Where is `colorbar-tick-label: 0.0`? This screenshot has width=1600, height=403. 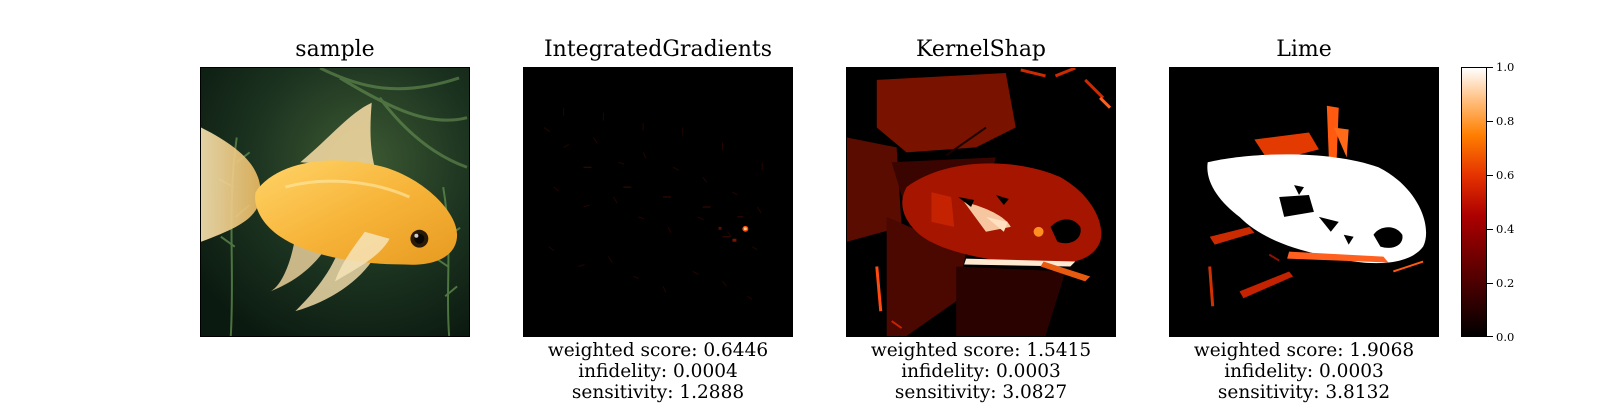
colorbar-tick-label: 0.0 is located at coordinates (1505, 337).